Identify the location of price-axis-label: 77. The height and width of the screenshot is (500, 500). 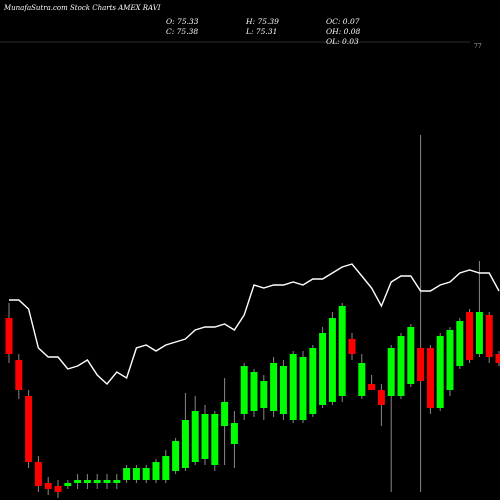
(478, 46).